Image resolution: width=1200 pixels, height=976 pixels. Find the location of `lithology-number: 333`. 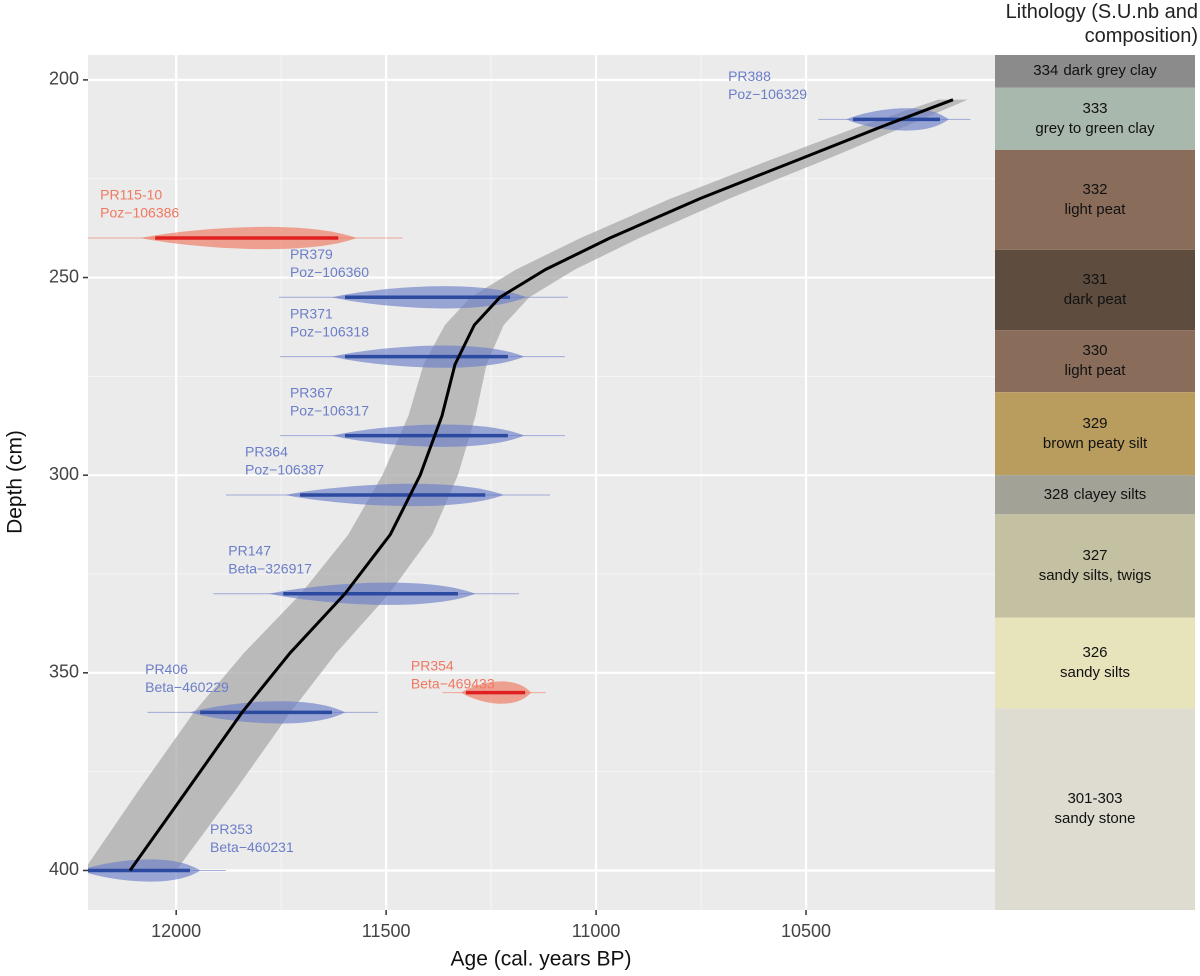

lithology-number: 333 is located at coordinates (1095, 108).